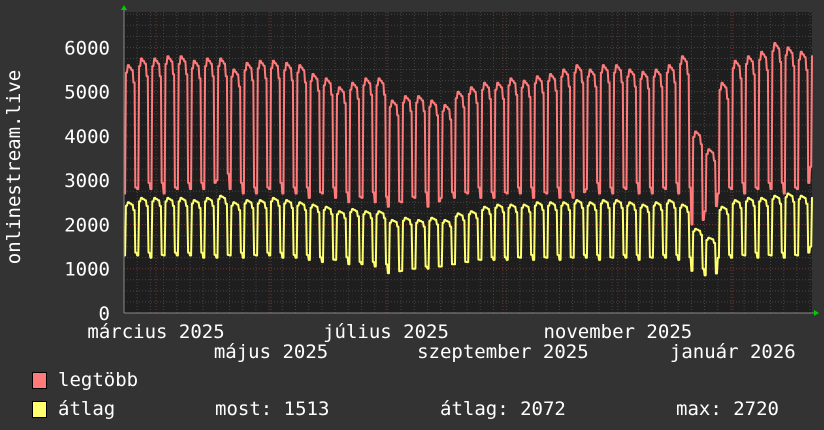  Describe the element at coordinates (87, 48) in the screenshot. I see `y-tick-label: 6000` at that location.